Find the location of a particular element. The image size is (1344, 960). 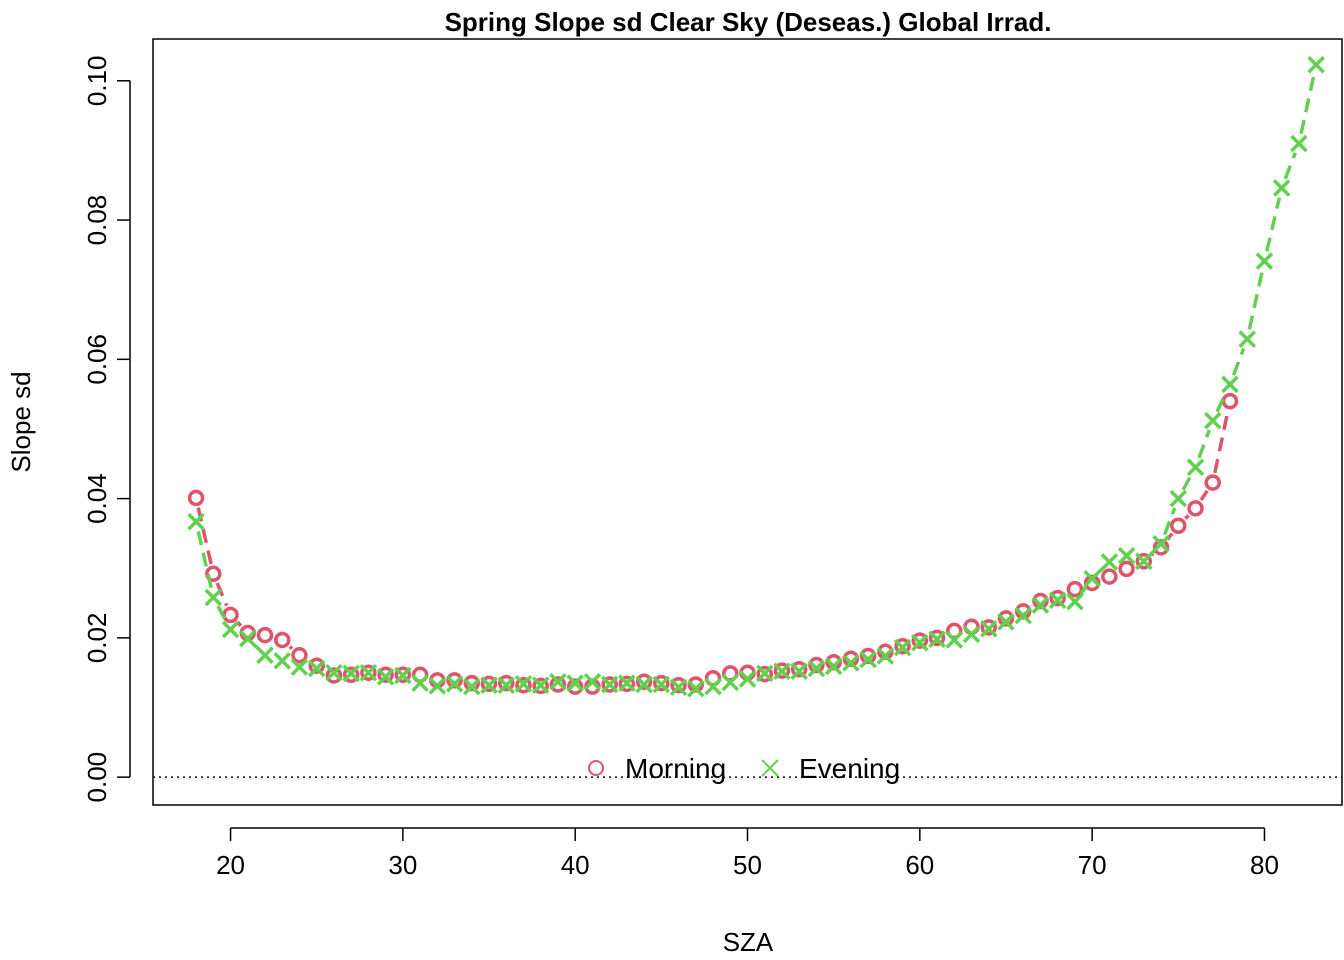

x-tick-label: 60 is located at coordinates (919, 865).